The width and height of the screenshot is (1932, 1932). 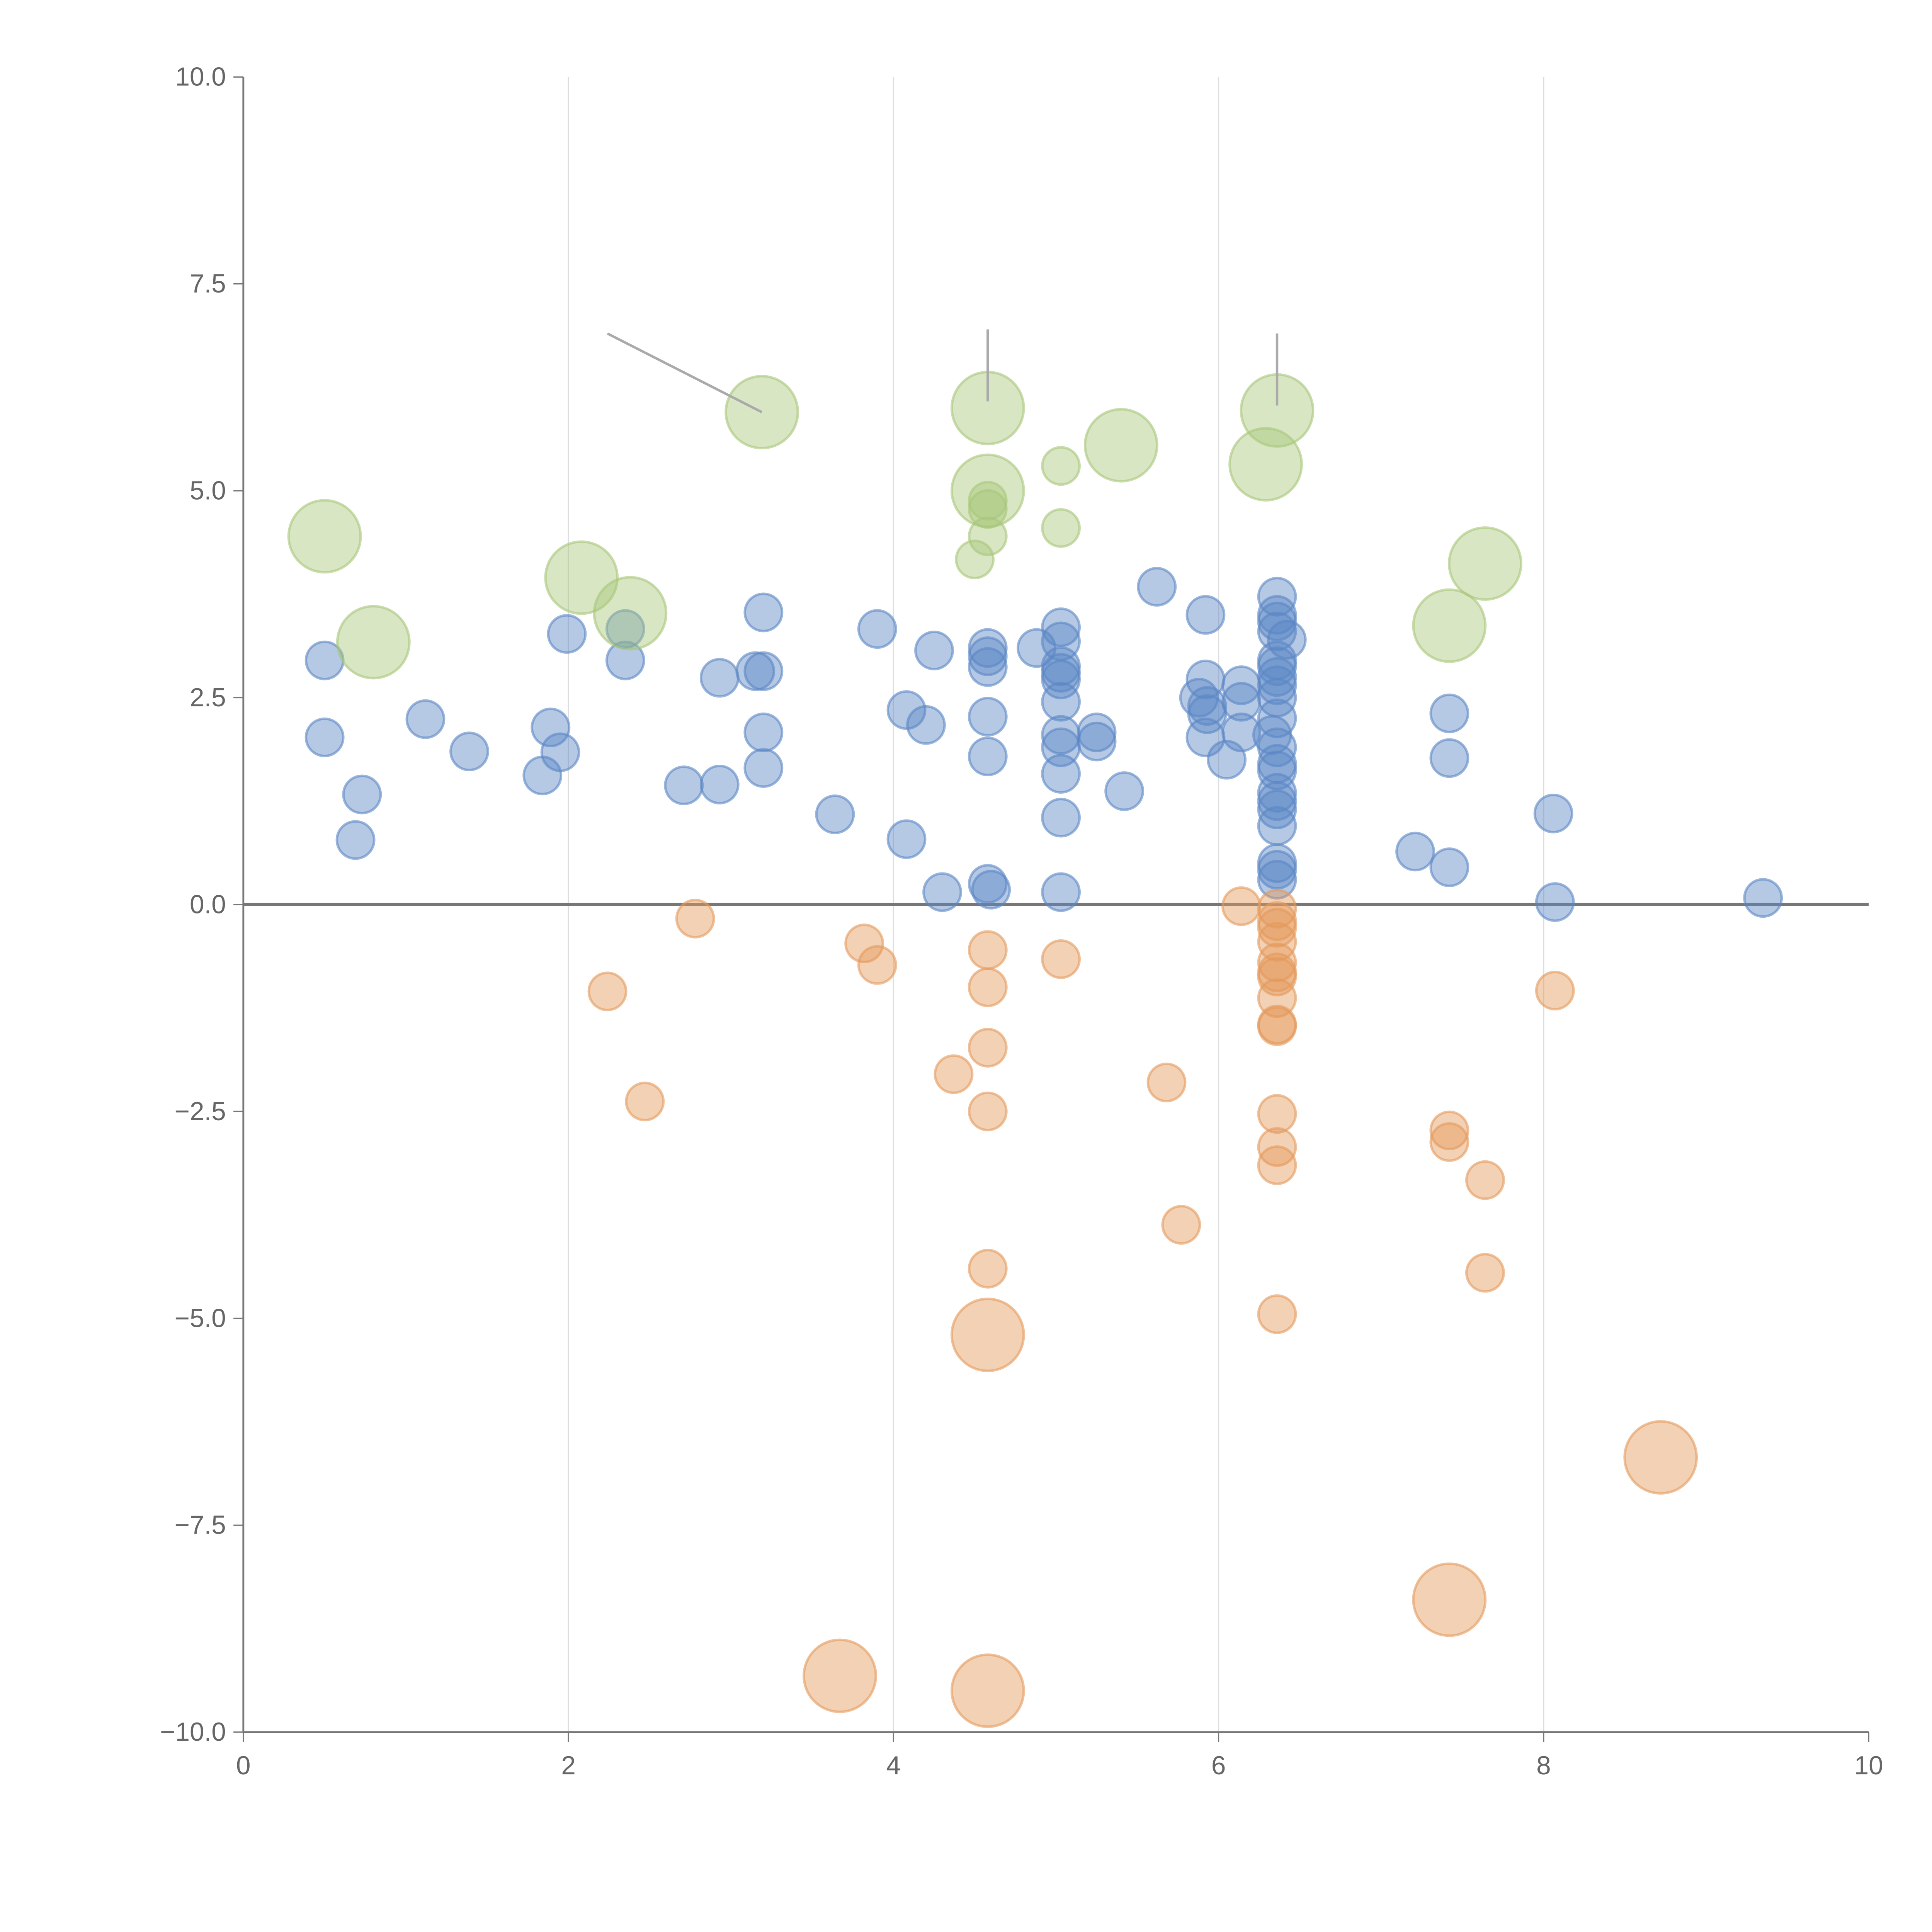 I want to click on x-tick-label: 10, so click(x=1869, y=1766).